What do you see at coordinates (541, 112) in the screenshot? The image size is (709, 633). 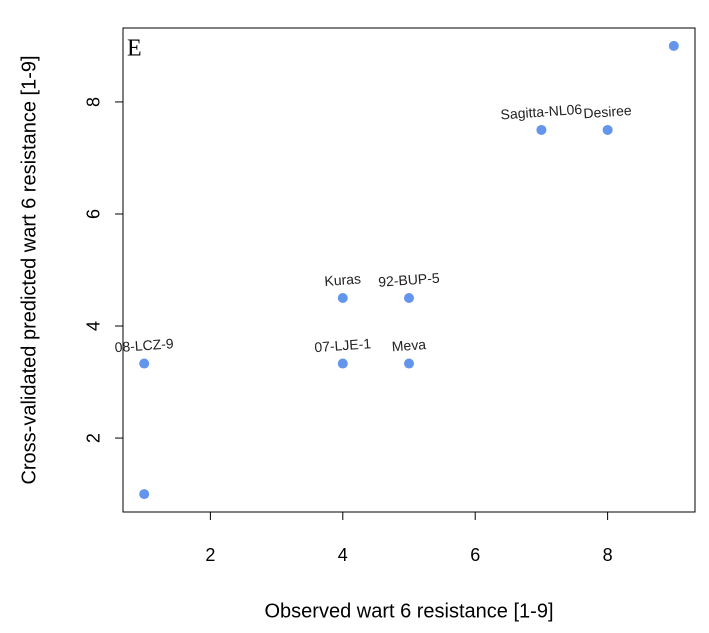 I see `point-label: Sagitta-NL06` at bounding box center [541, 112].